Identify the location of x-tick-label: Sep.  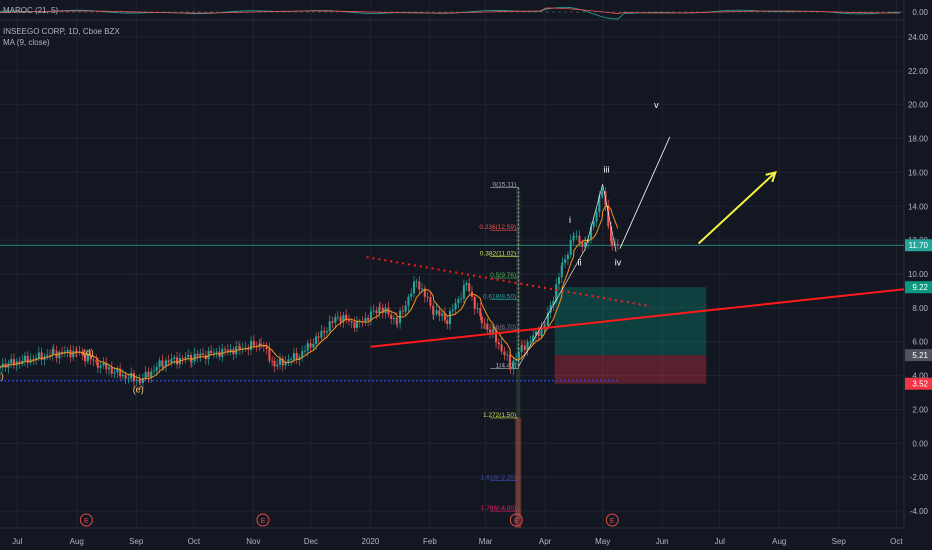
(136, 541).